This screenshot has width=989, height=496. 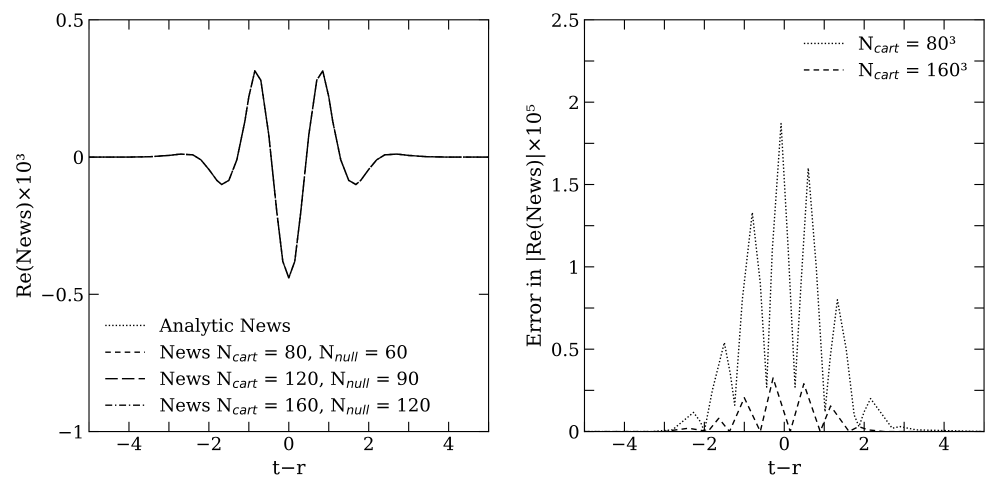 What do you see at coordinates (62, 295) in the screenshot?
I see `y-tick-label: −0.5` at bounding box center [62, 295].